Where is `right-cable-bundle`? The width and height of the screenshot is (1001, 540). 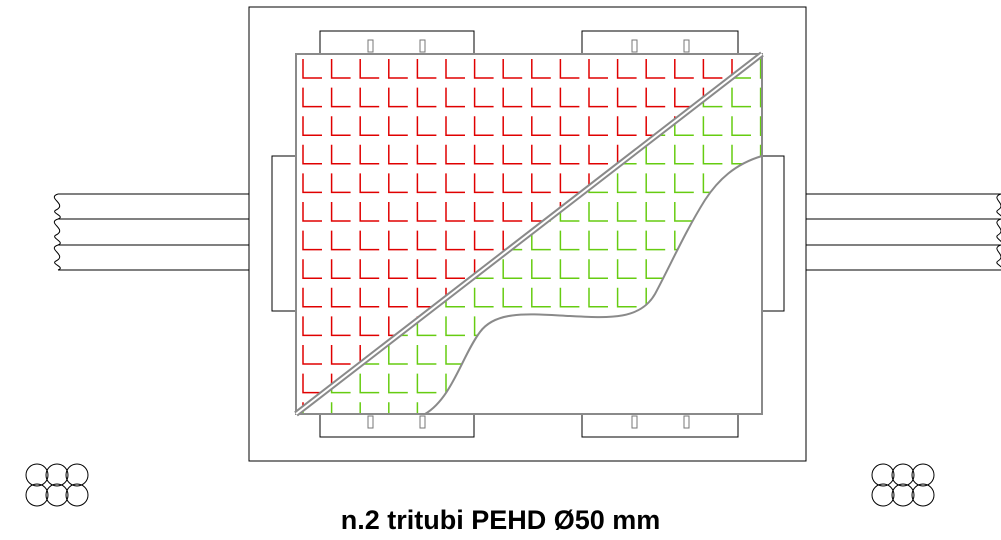
right-cable-bundle is located at coordinates (903, 485).